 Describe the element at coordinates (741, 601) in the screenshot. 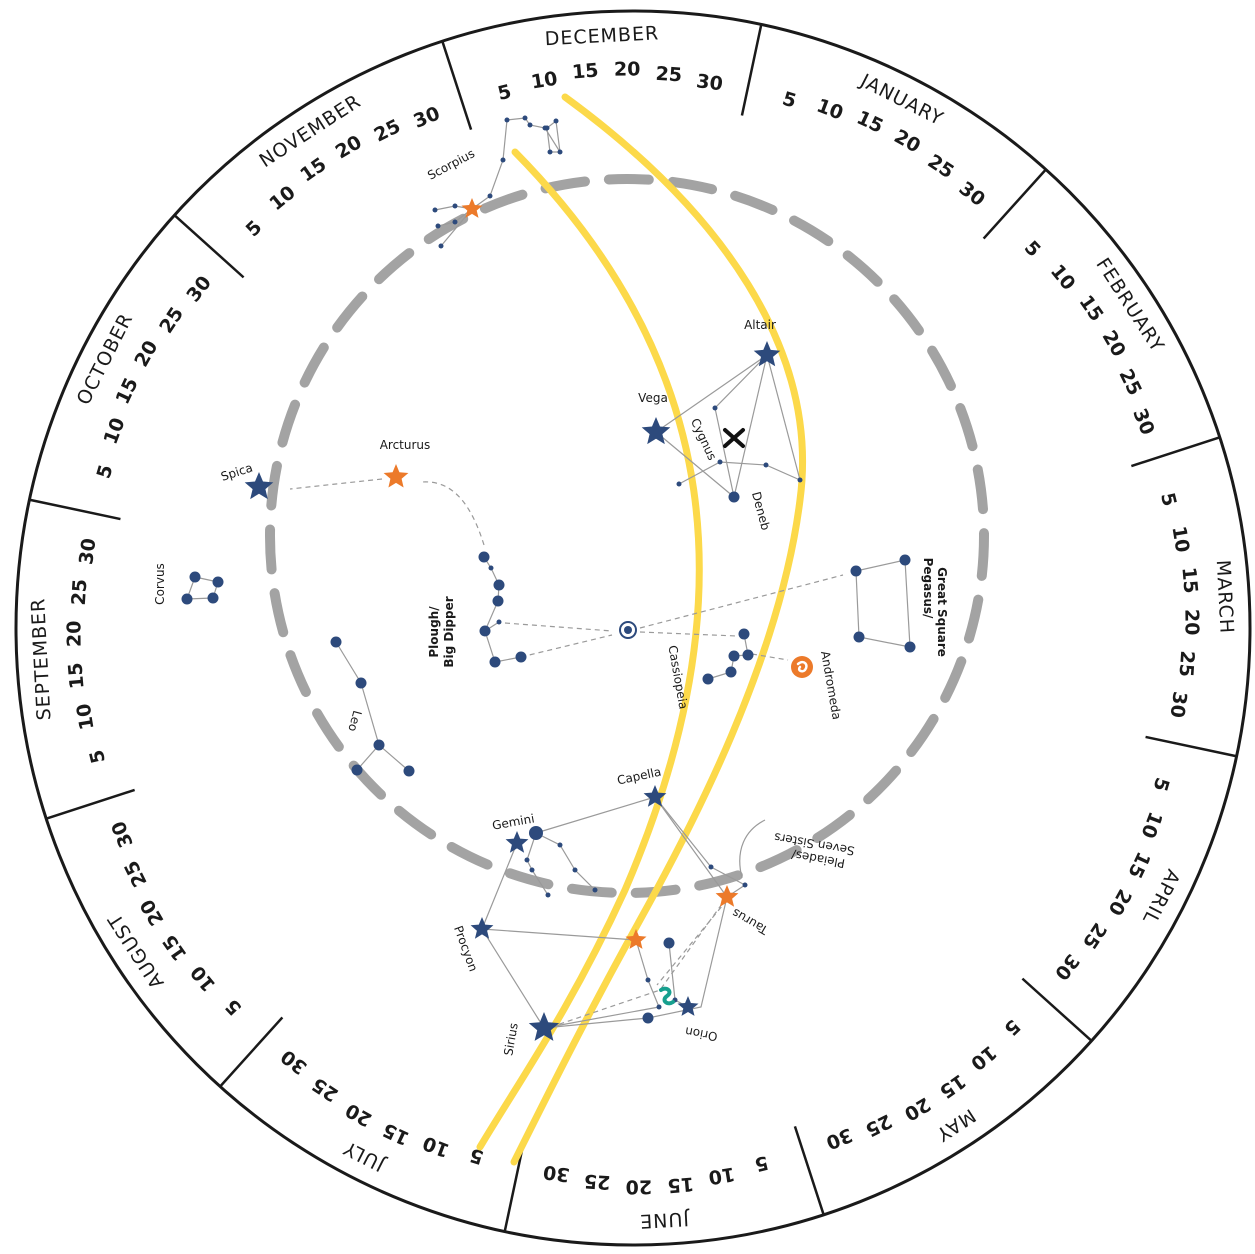

I see `polaris-to-pegasus-pointer` at that location.